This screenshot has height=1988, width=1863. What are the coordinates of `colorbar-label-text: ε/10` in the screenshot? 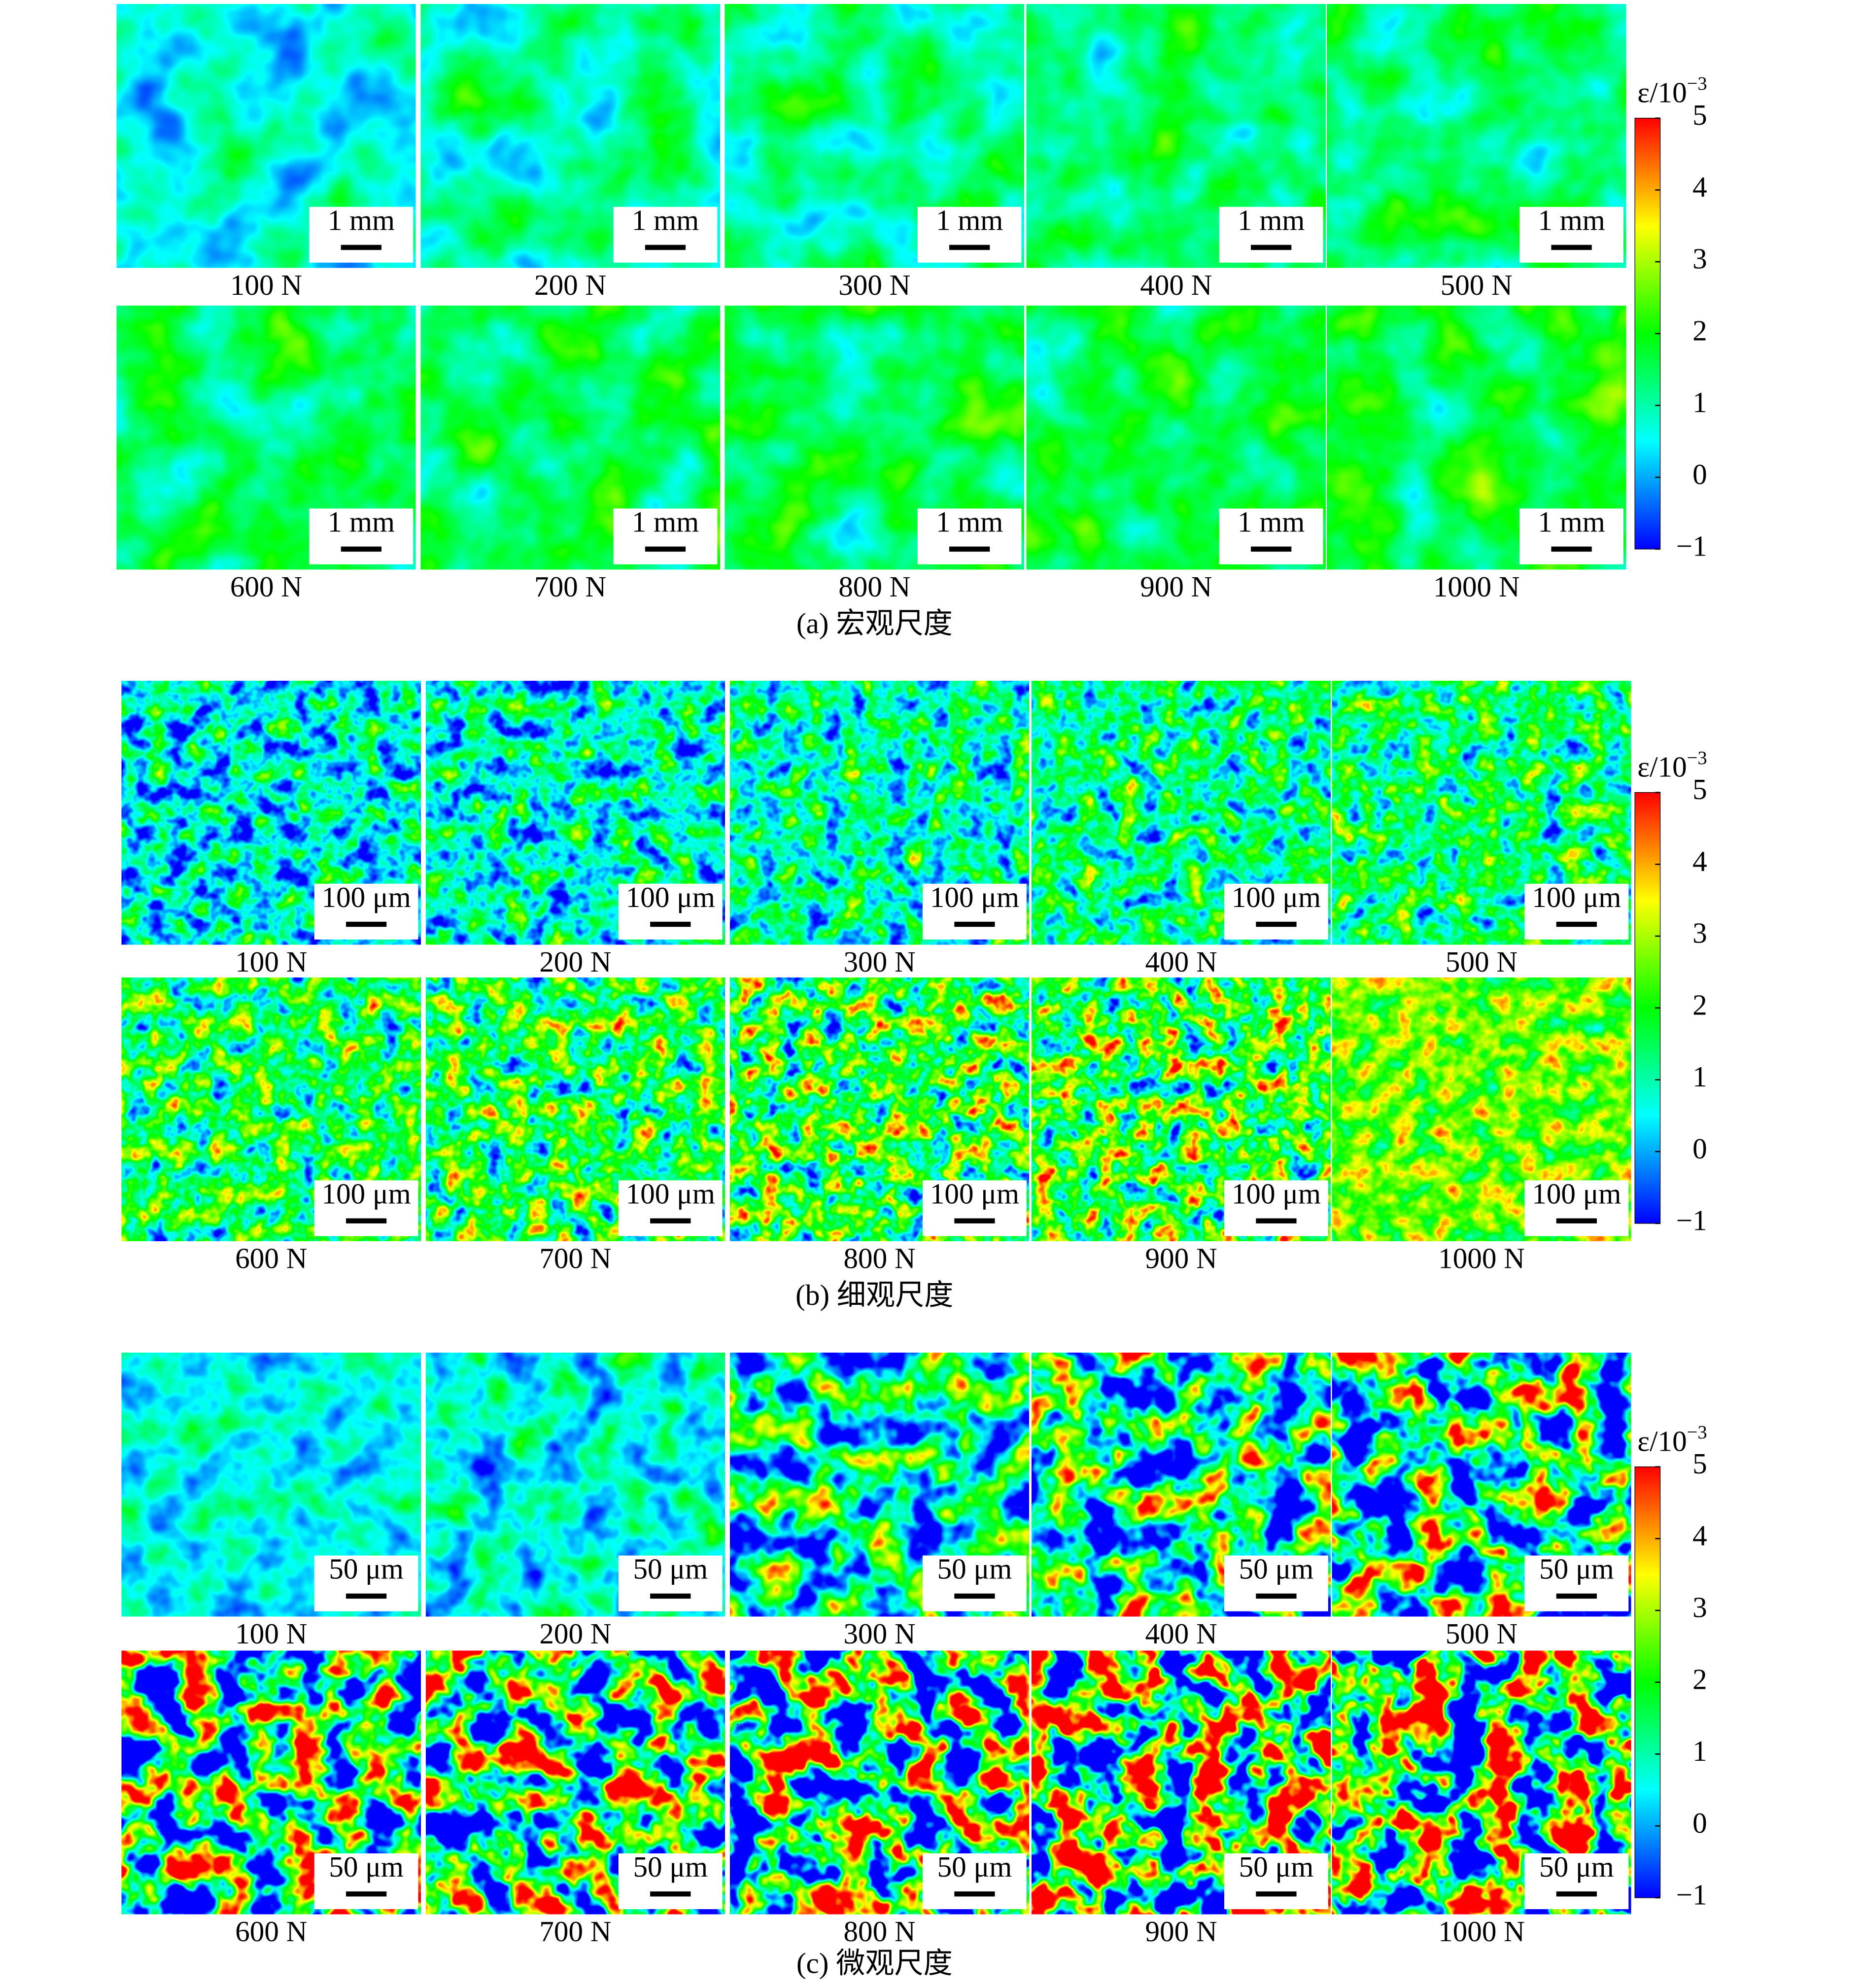 It's located at (1662, 92).